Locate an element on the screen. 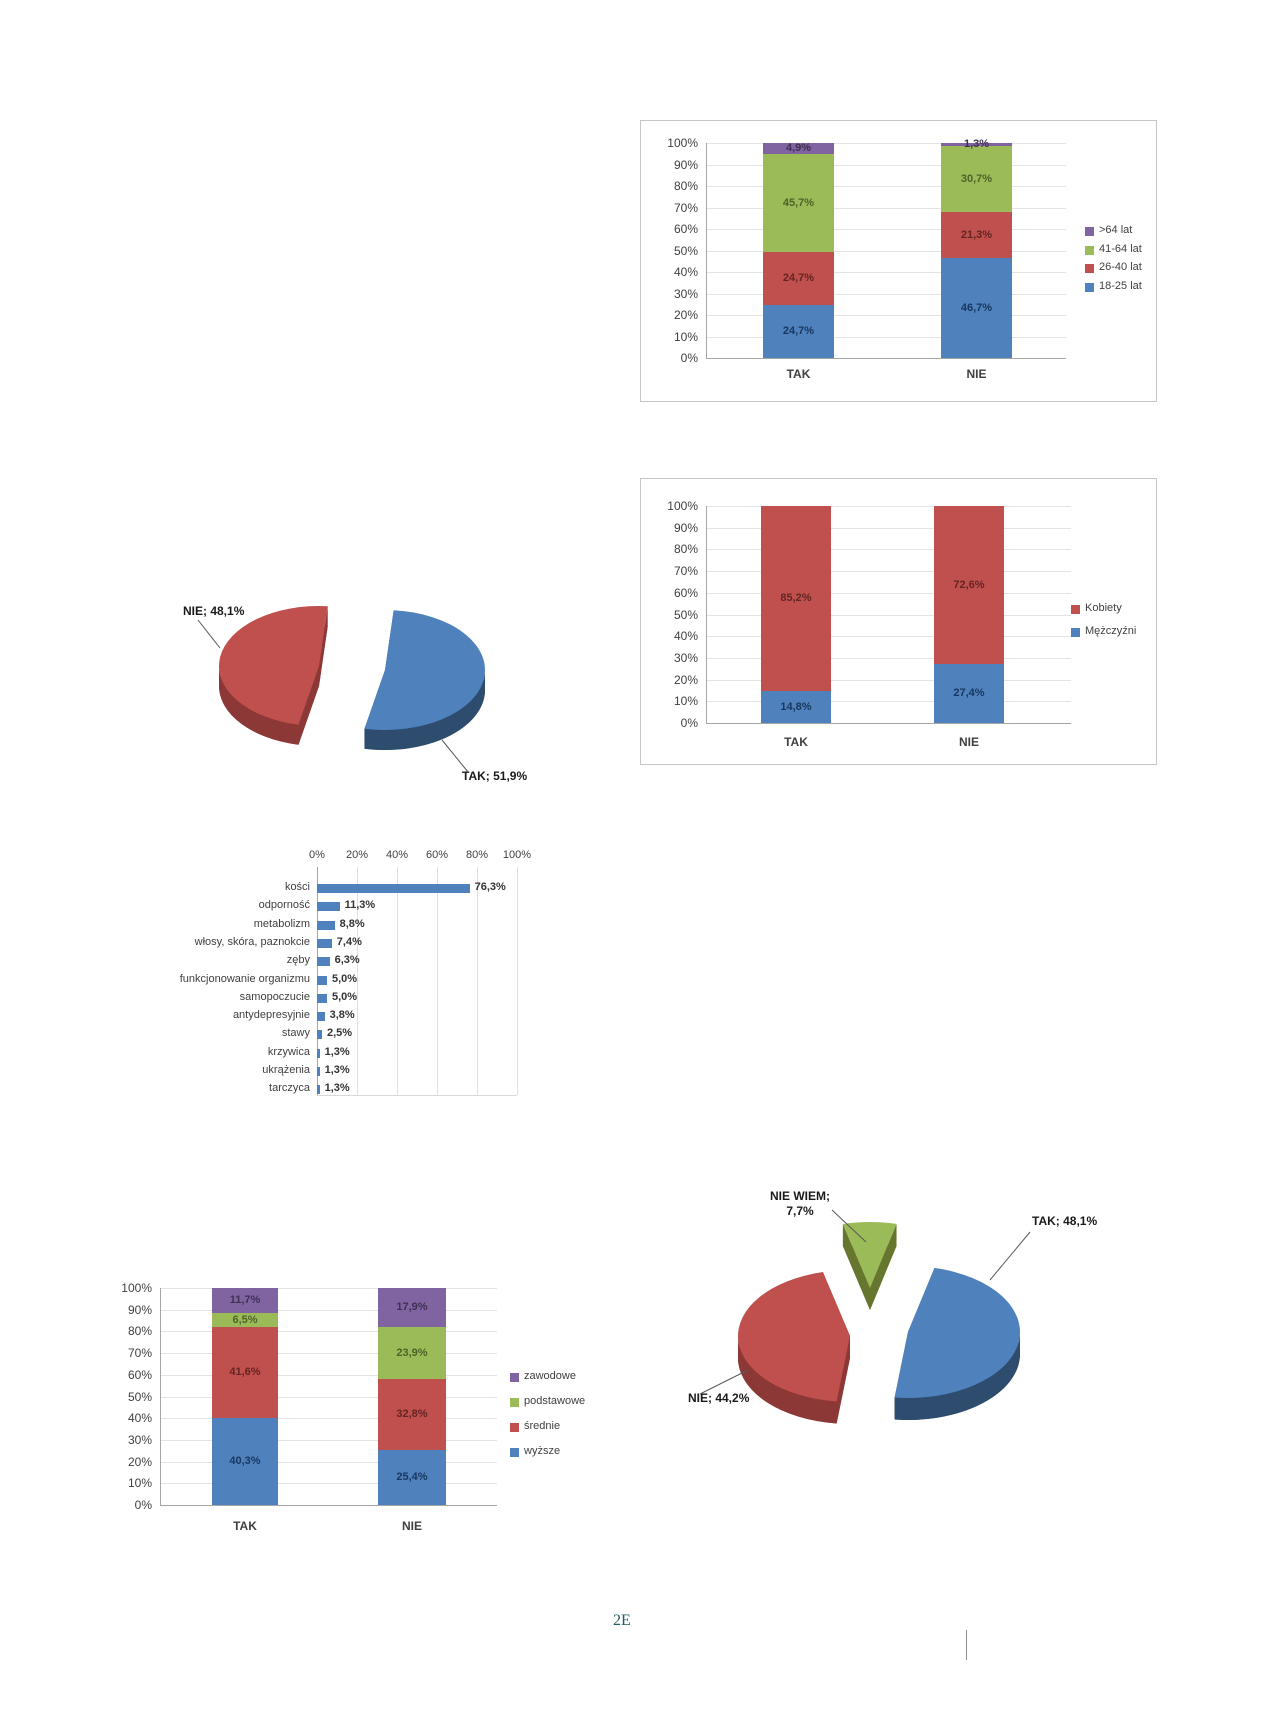 The width and height of the screenshot is (1269, 1734). pie-label: TAK; 48,1% is located at coordinates (1064, 1221).